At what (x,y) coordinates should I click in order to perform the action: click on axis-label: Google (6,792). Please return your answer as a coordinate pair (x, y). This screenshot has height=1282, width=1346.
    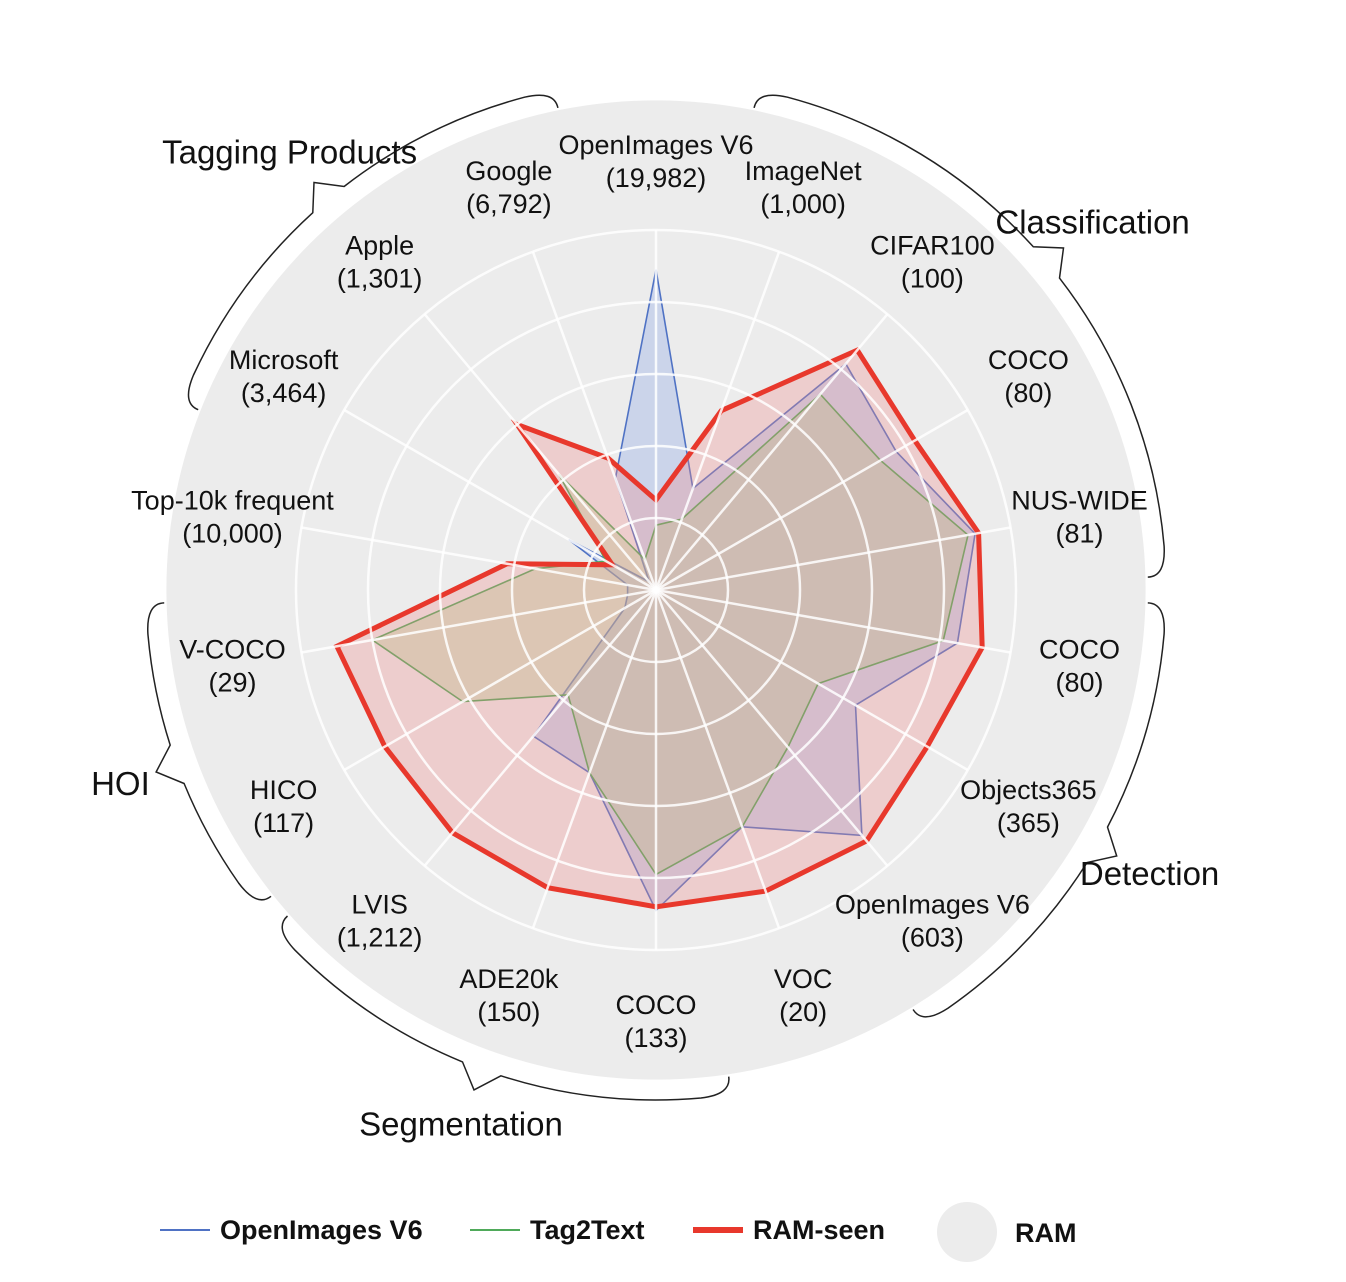
    Looking at the image, I should click on (508, 187).